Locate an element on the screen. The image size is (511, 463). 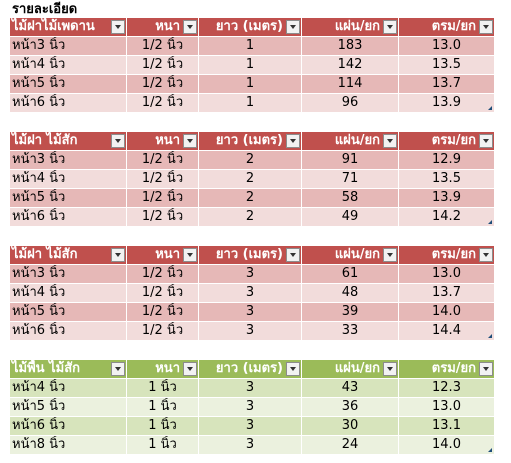
table-cell: 91 is located at coordinates (350, 160).